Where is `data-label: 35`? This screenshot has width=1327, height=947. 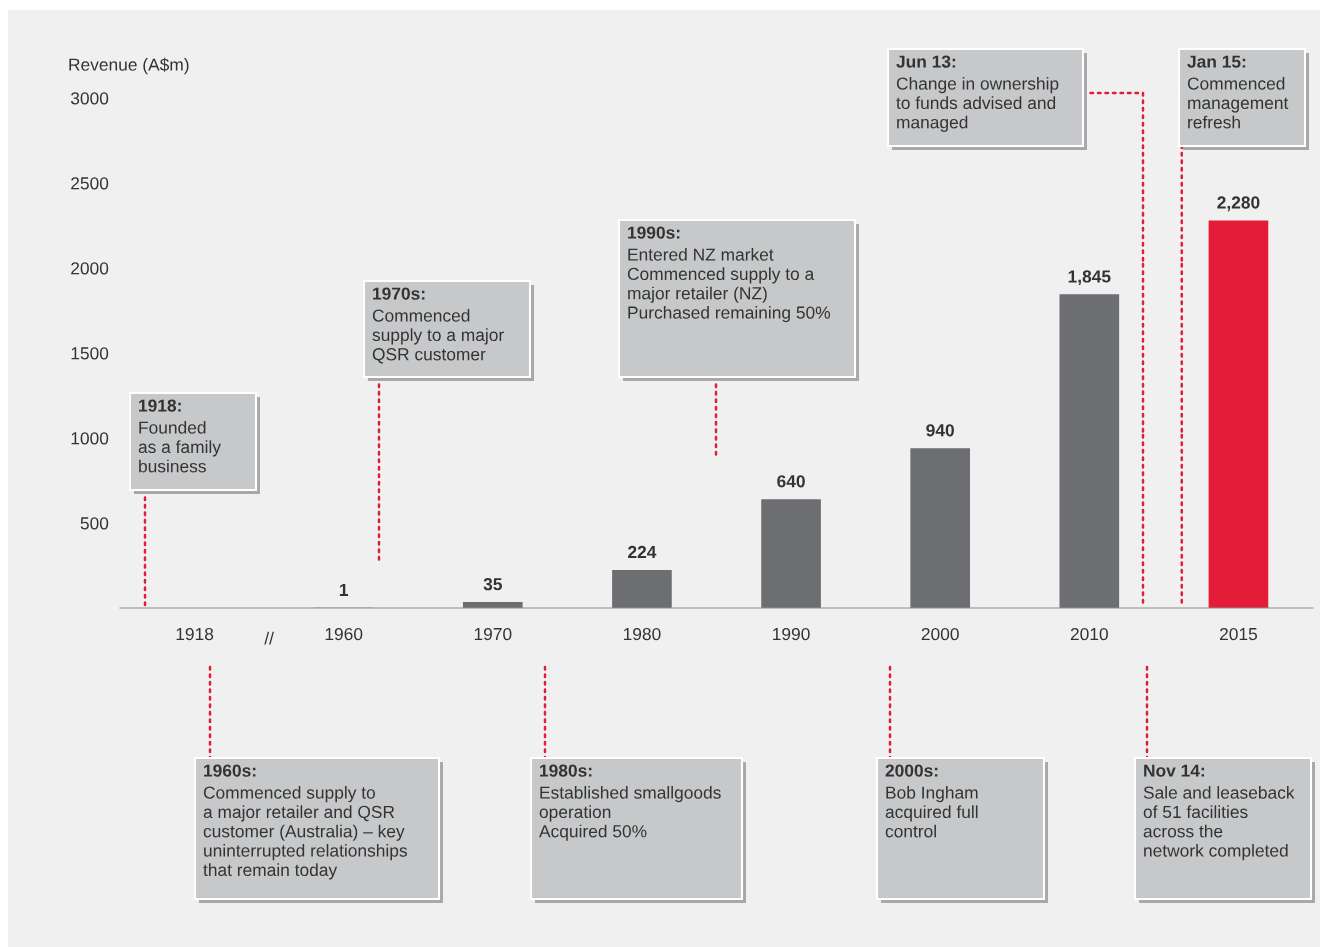
data-label: 35 is located at coordinates (492, 584).